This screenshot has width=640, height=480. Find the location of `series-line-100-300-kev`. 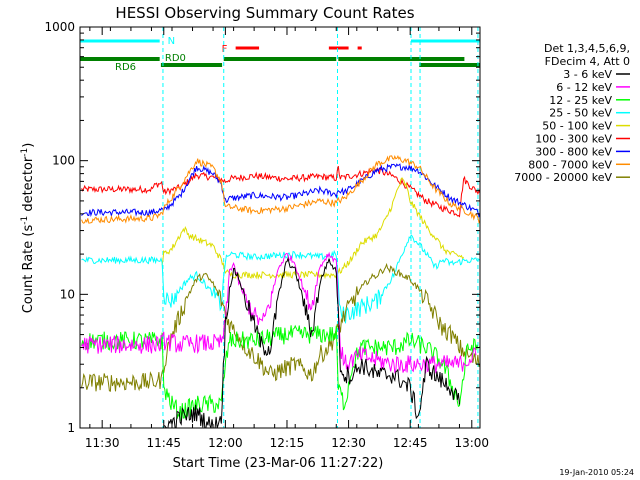

series-line-100-300-kev is located at coordinates (280, 191).